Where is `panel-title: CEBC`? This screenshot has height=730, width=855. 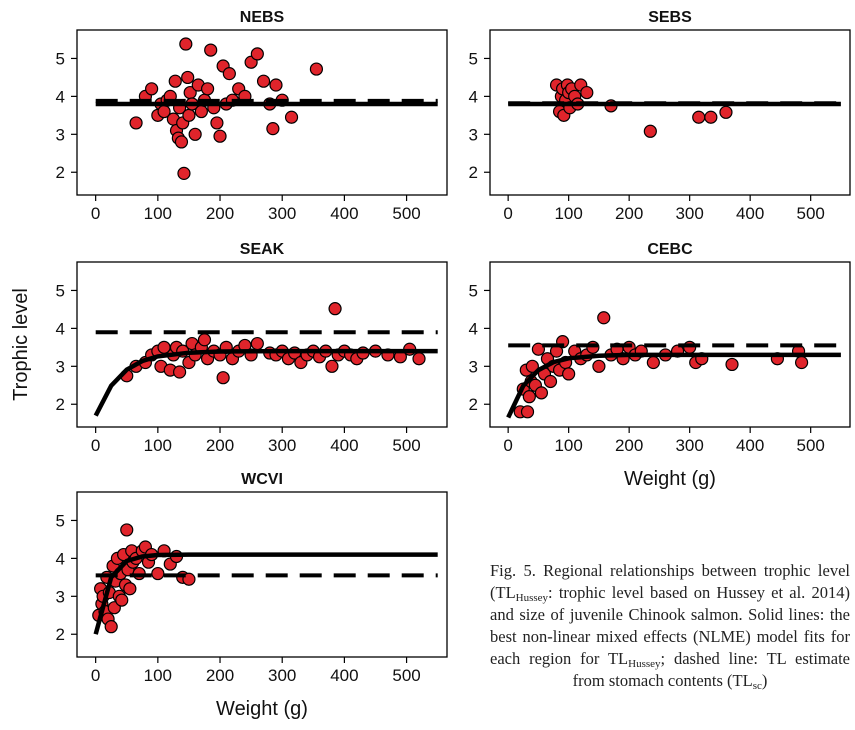
panel-title: CEBC is located at coordinates (670, 249).